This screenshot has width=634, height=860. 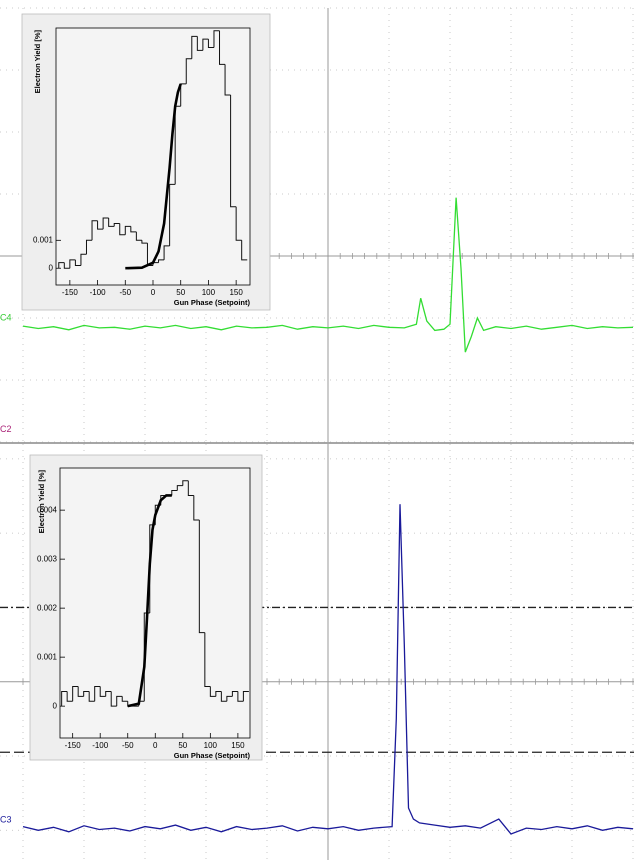 I want to click on channel-label: C3, so click(x=6, y=819).